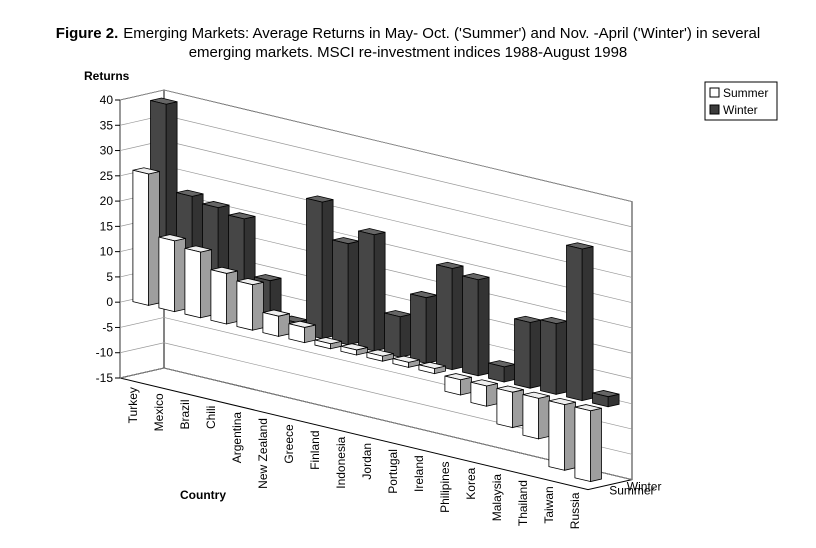 The image size is (816, 548). I want to click on x-tick-label: Jordan, so click(367, 461).